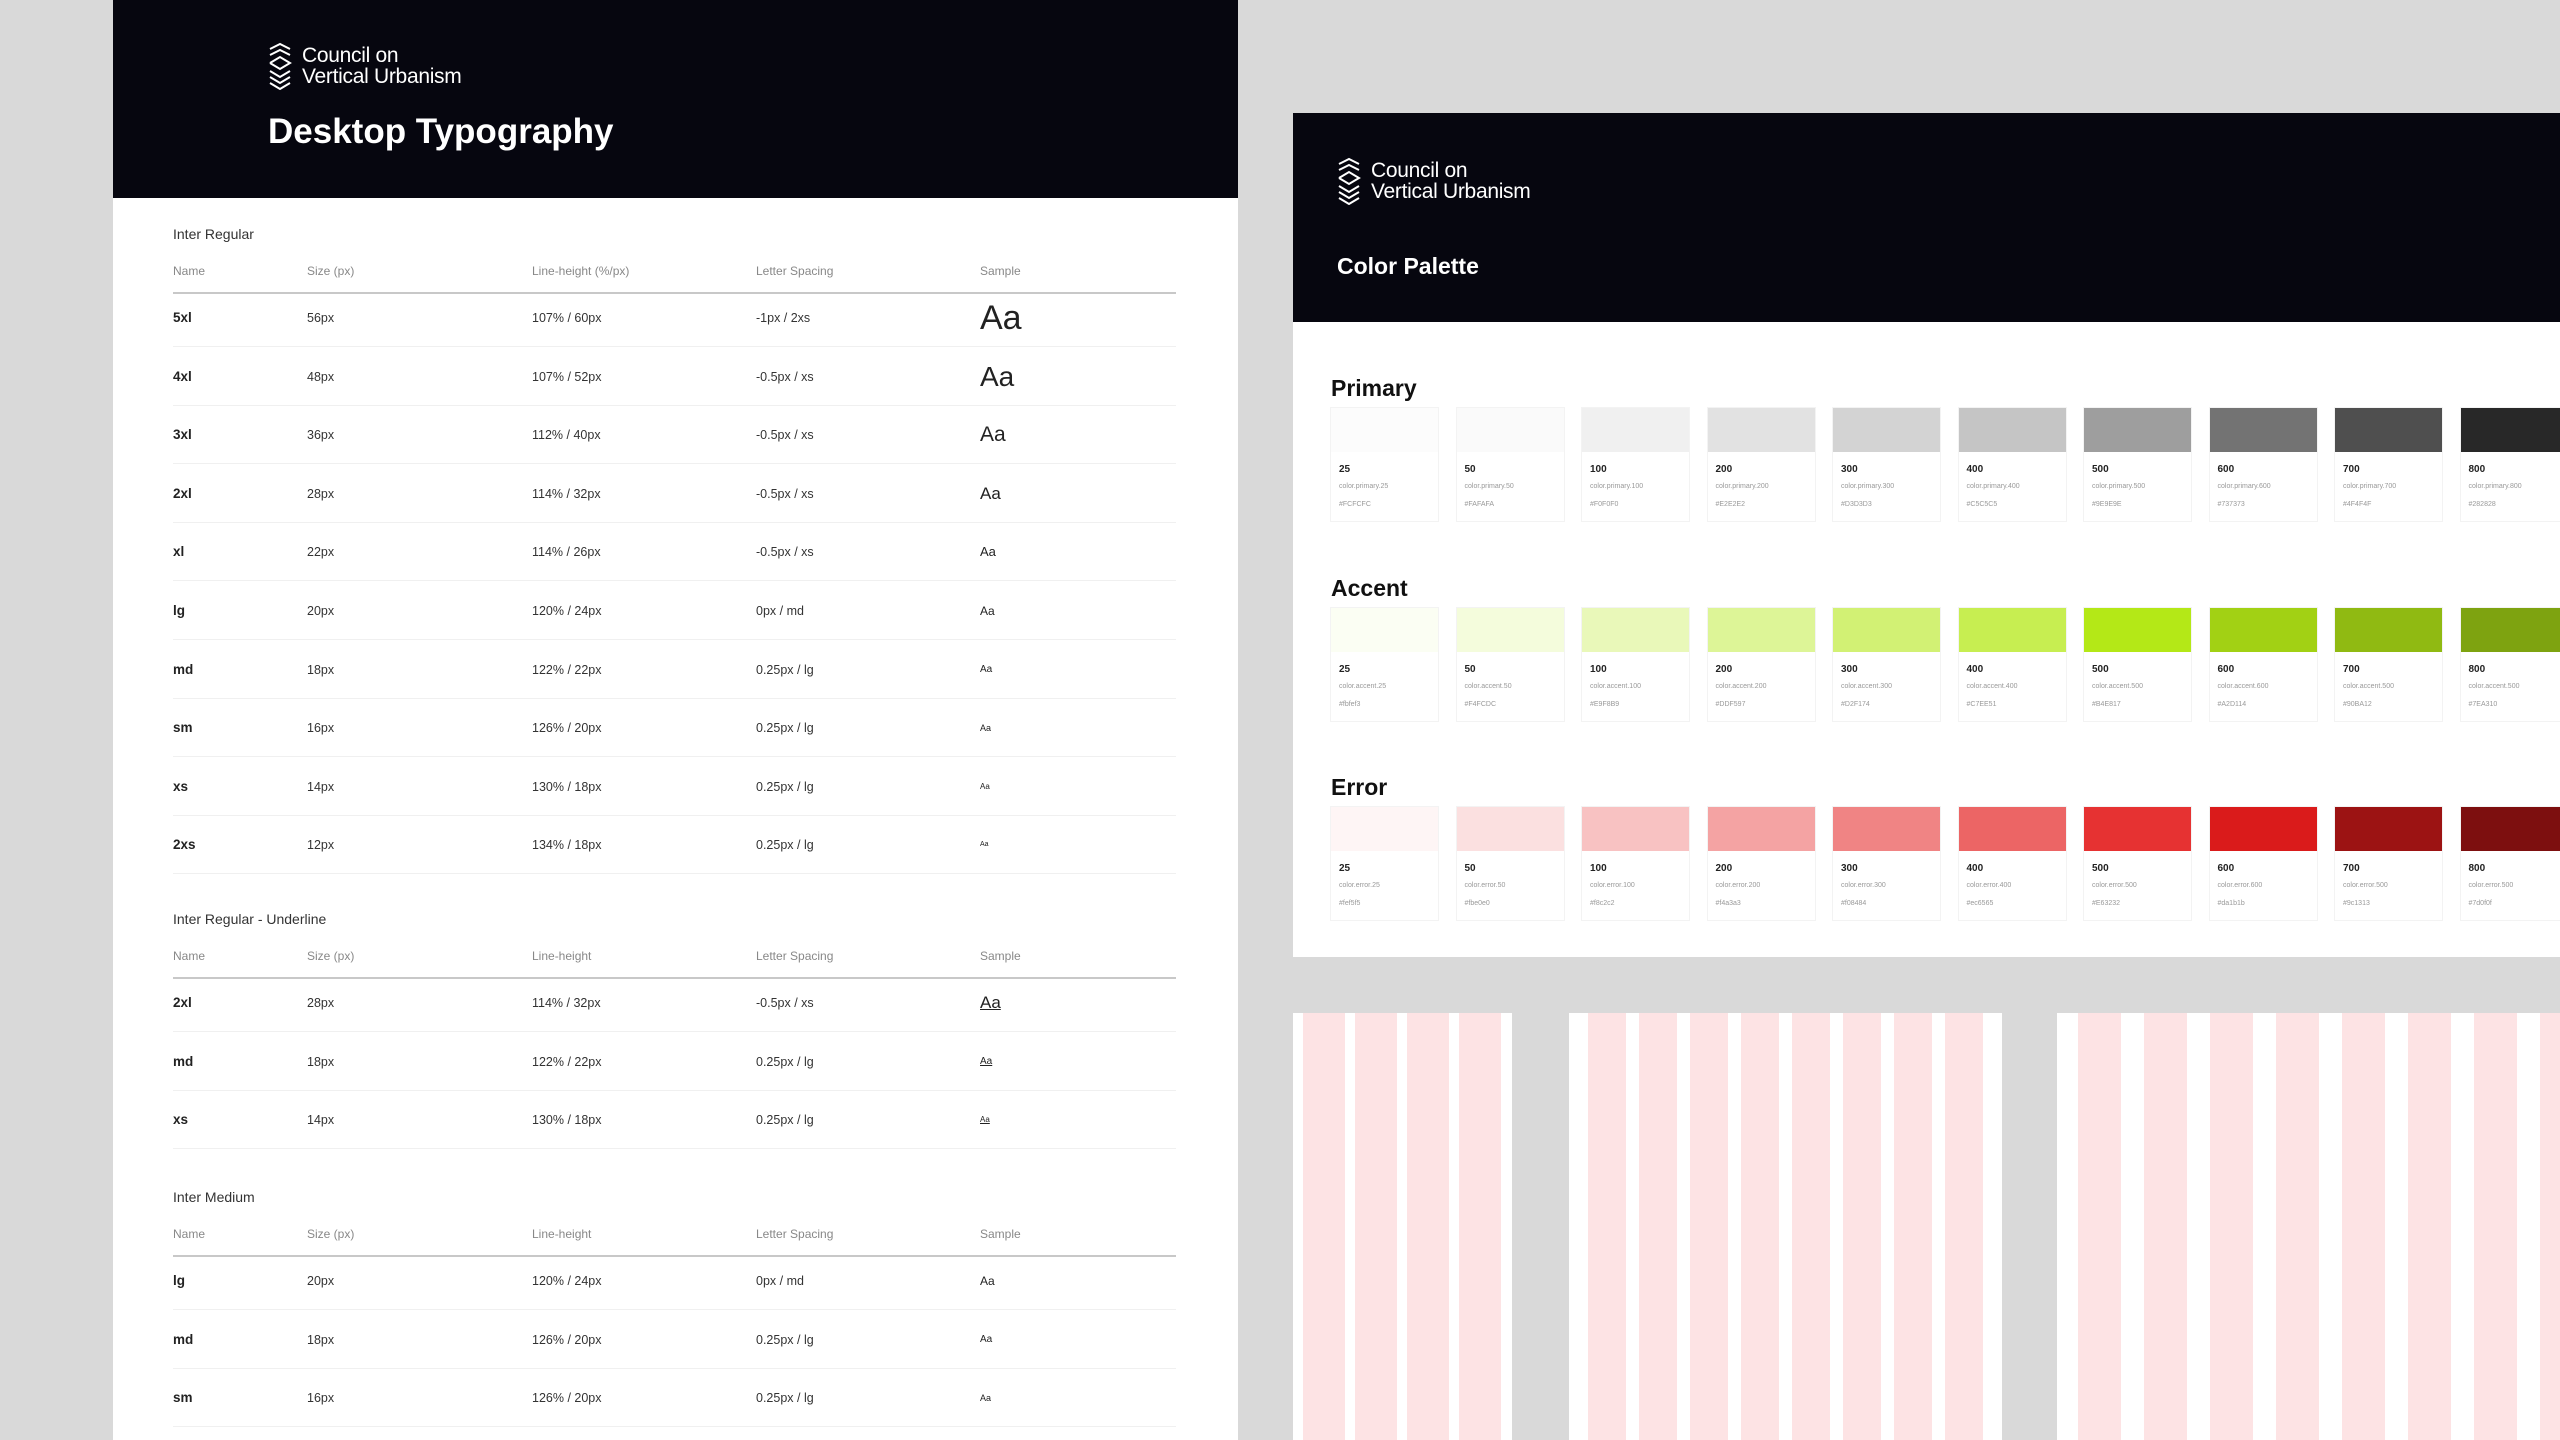 The height and width of the screenshot is (1440, 2560). What do you see at coordinates (2232, 704) in the screenshot?
I see `swatch-hex: #A2D114` at bounding box center [2232, 704].